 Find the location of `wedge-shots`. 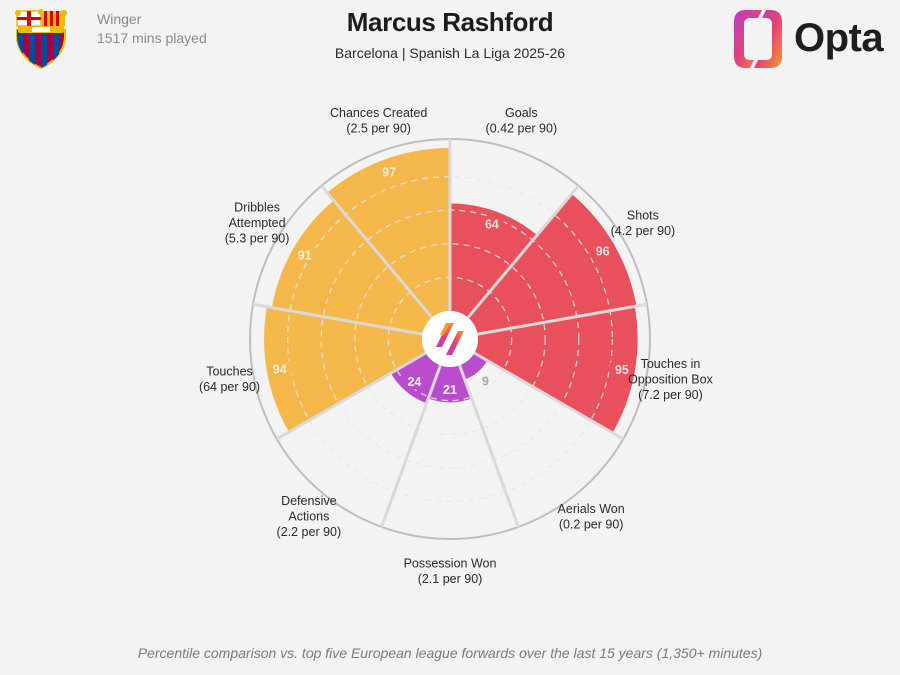

wedge-shots is located at coordinates (552, 264).